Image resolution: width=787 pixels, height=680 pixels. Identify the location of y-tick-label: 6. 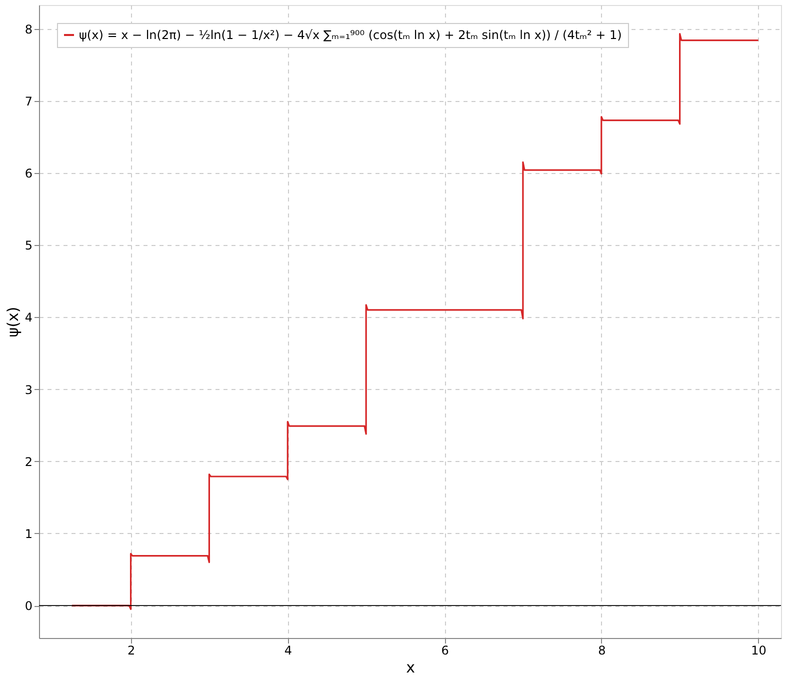
(28, 173).